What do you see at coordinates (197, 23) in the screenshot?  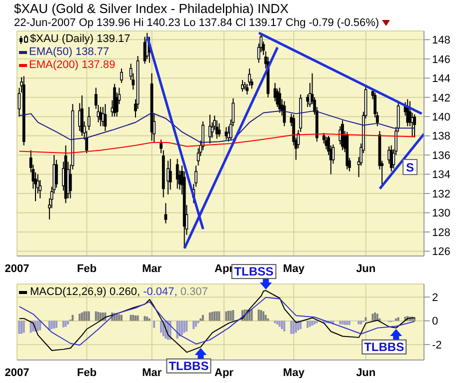 I see `chart-subtitle: 22-Jun-2007 Op 139.96 Hi 140.23 Lo 137.84 Cl 139.17 Chg -0.79 (-0.56%)` at bounding box center [197, 23].